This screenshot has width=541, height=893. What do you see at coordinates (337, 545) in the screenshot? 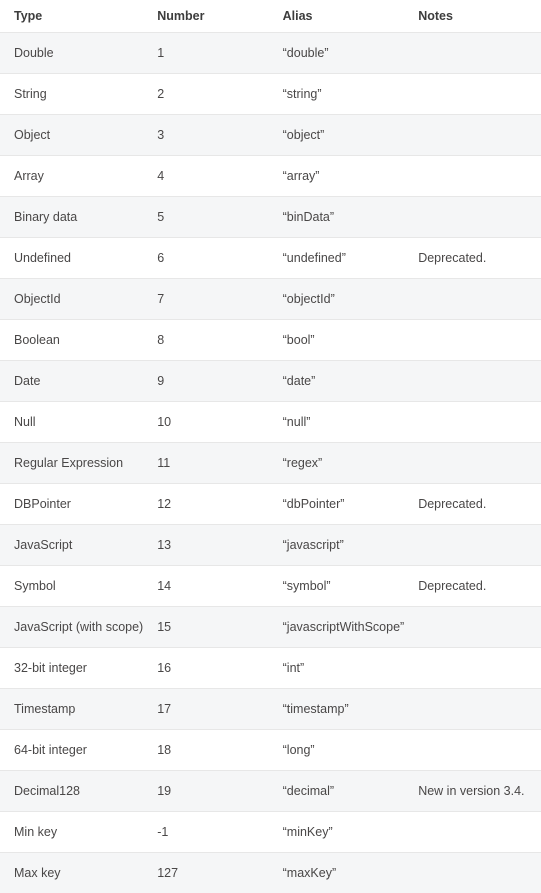
I see `alias-cell: “javascript”` at bounding box center [337, 545].